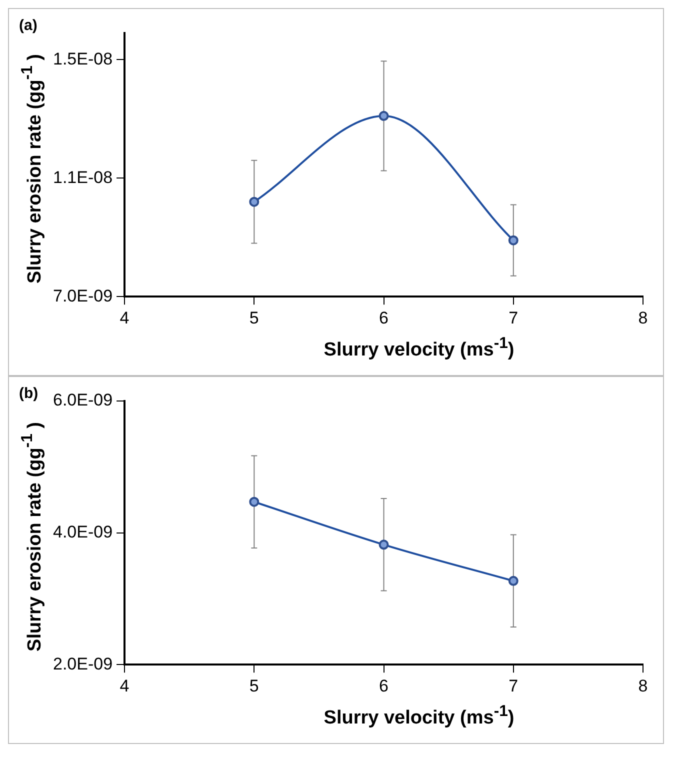  I want to click on text: (a), so click(28, 25).